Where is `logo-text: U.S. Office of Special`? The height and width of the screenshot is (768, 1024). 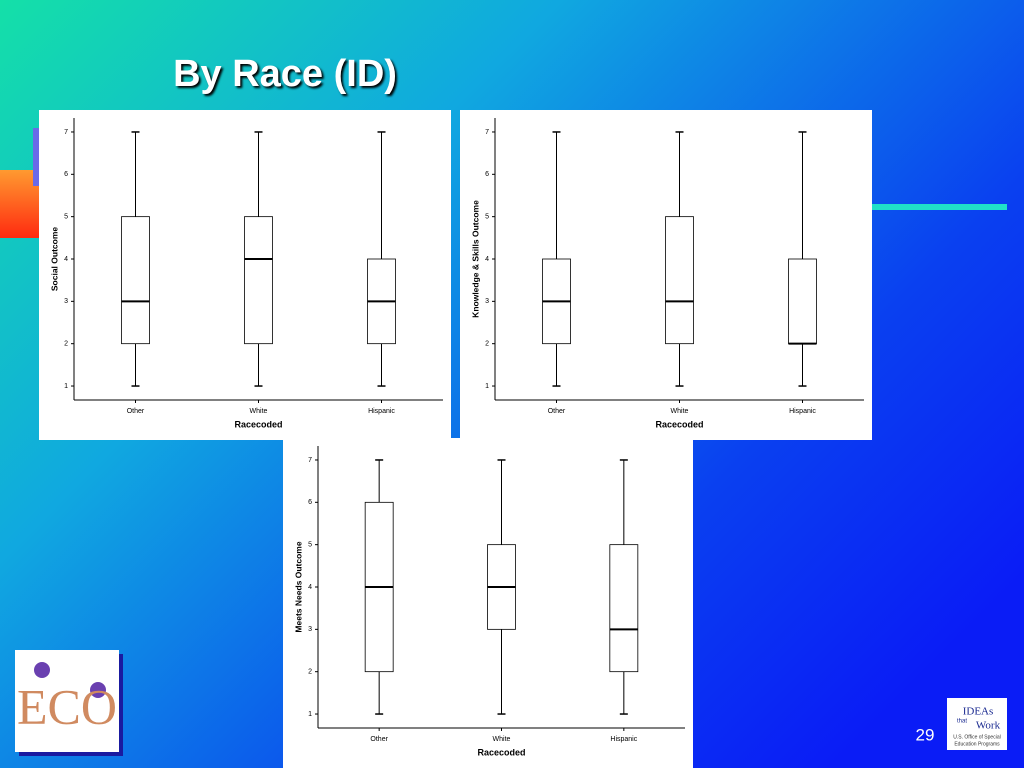
logo-text: U.S. Office of Special is located at coordinates (976, 737).